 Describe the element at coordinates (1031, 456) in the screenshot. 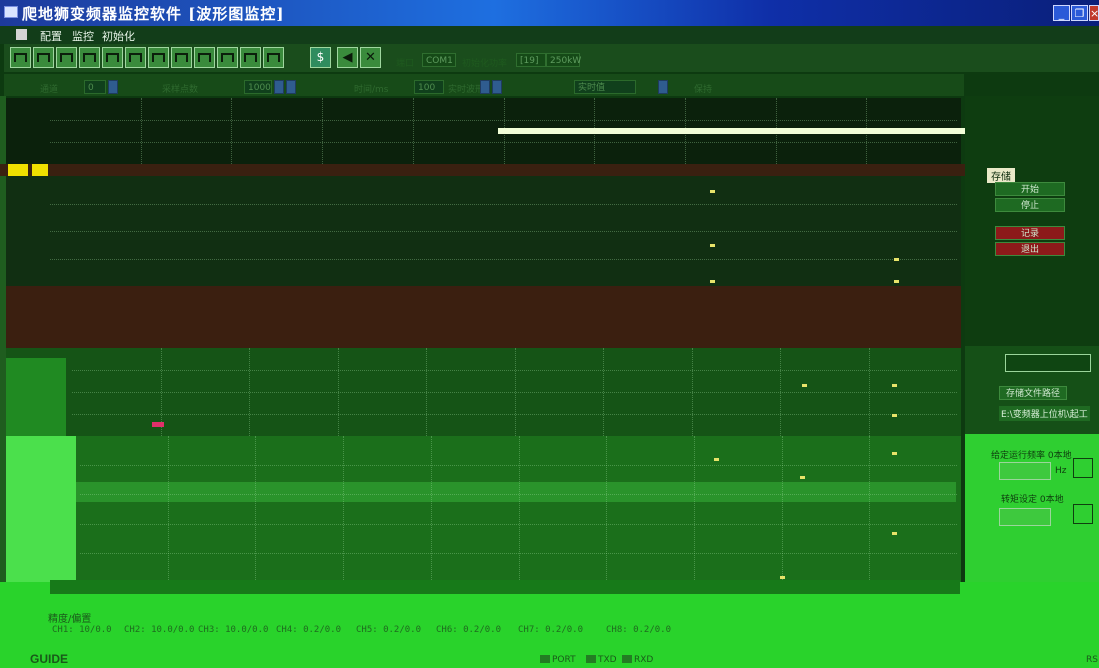

I see `freq-label: 给定运行频率 0本地` at that location.